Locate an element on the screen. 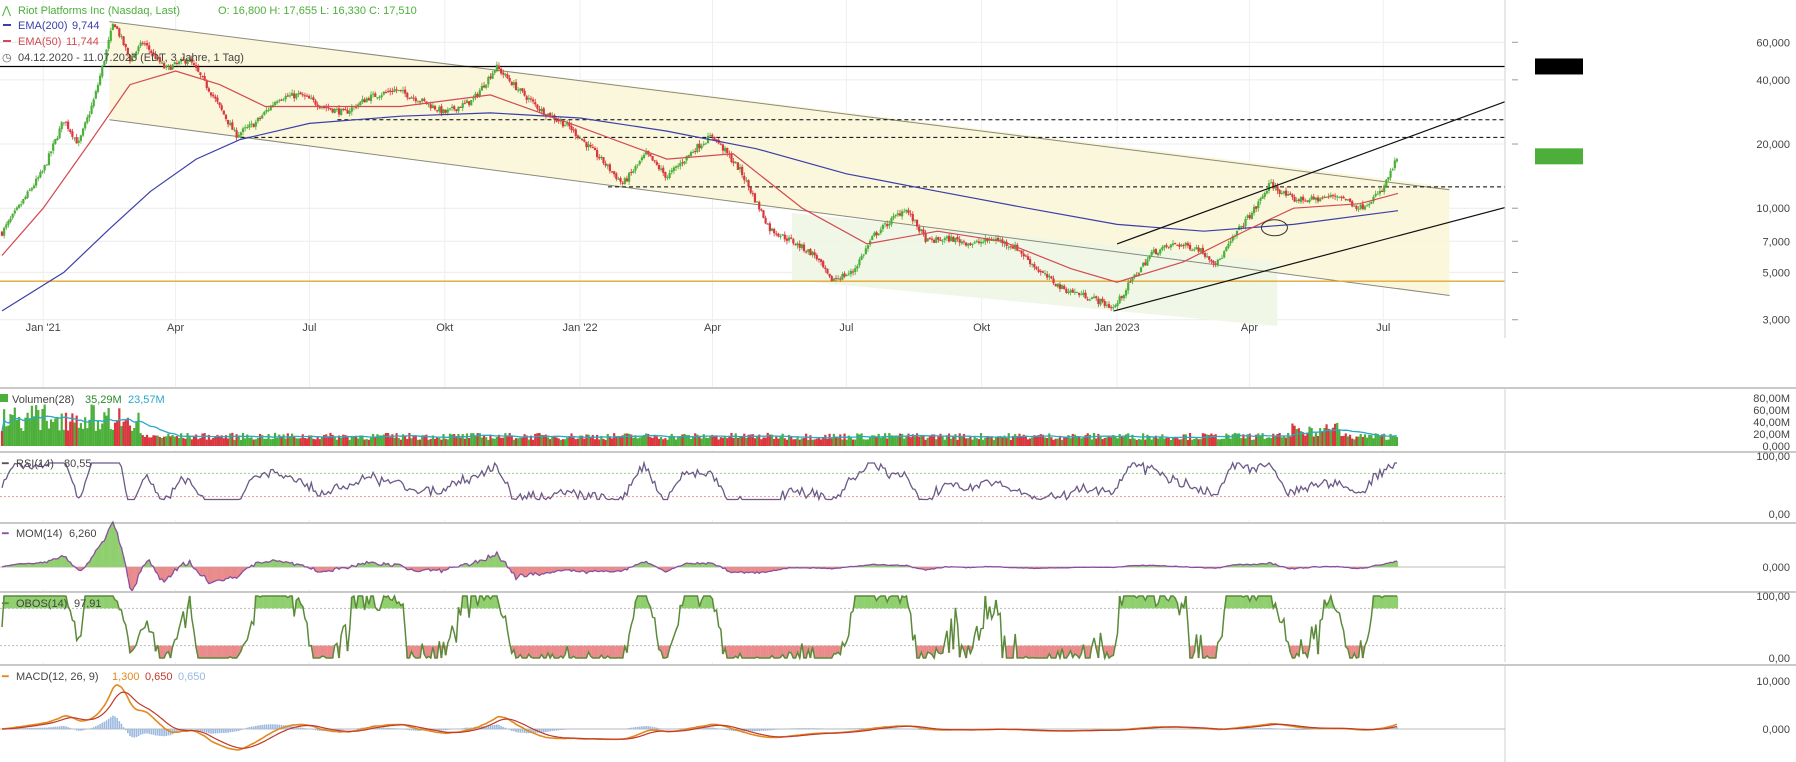  rsi-tick-label: 100,00 is located at coordinates (1773, 457).